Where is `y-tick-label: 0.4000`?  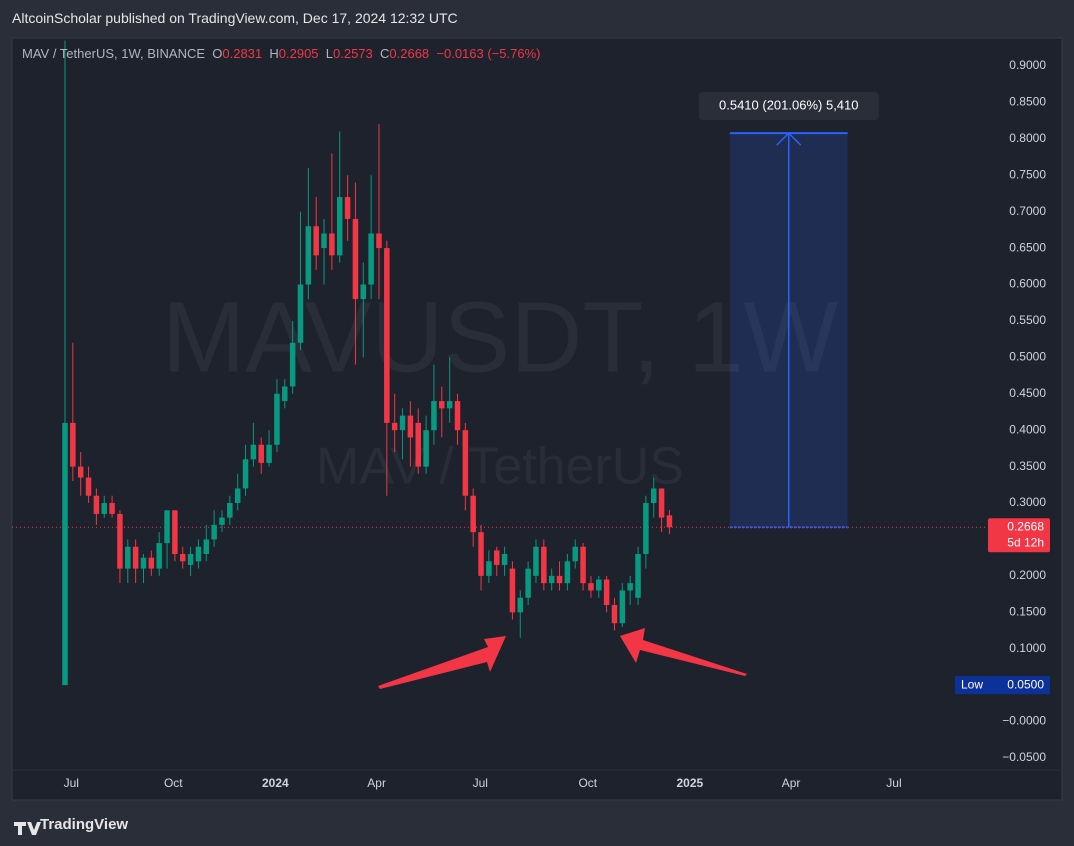 y-tick-label: 0.4000 is located at coordinates (1027, 429).